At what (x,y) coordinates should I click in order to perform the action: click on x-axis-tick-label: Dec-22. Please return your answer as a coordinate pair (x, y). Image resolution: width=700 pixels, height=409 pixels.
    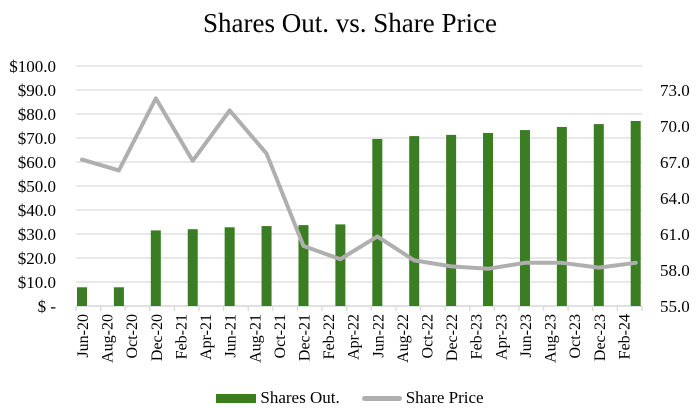
    Looking at the image, I should click on (452, 337).